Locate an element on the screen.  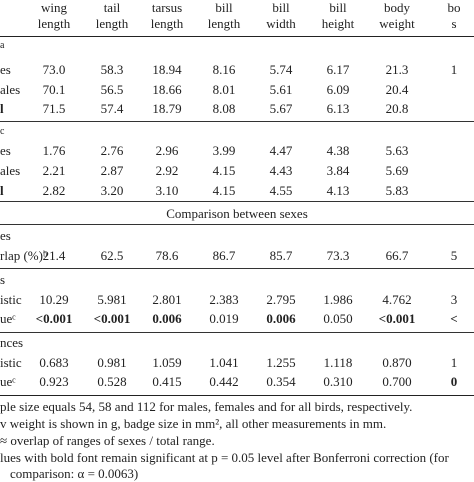
sd-cell: 4.38 is located at coordinates (338, 150).